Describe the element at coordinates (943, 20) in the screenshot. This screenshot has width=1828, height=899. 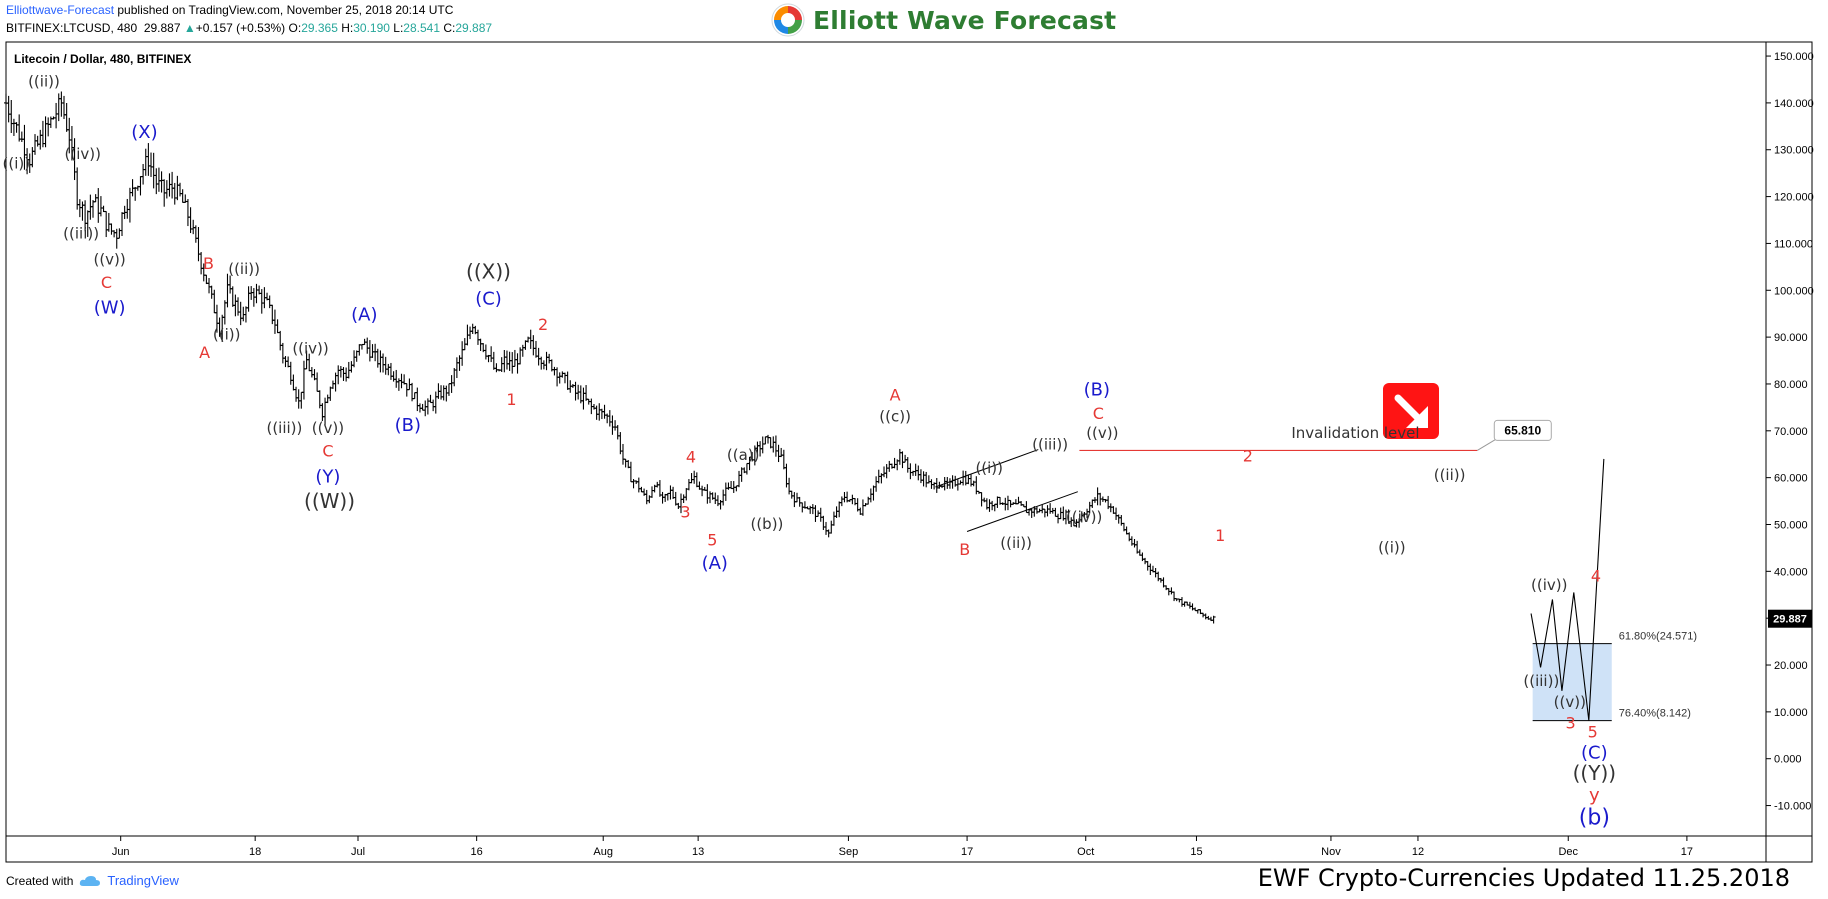
I see `ewf-logo: Elliott Wave Forecast` at that location.